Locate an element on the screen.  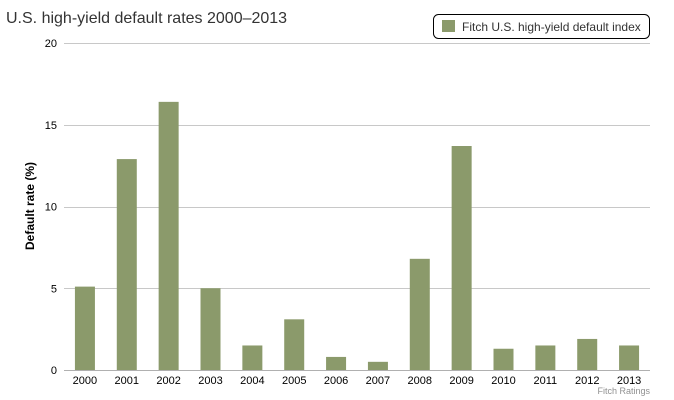
x-tick-label: 2005 is located at coordinates (294, 381).